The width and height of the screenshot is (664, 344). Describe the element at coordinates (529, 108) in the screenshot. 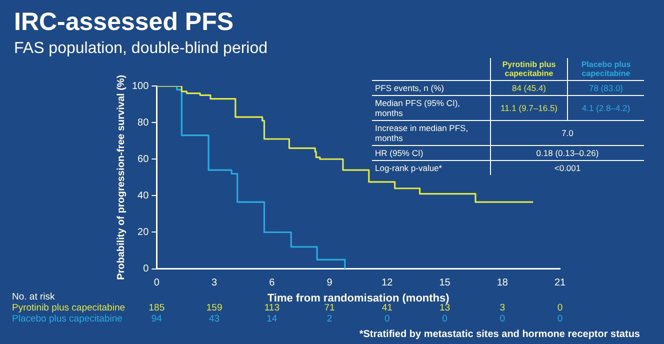

I see `annotation: 11.1 (9.7–16.5)` at that location.